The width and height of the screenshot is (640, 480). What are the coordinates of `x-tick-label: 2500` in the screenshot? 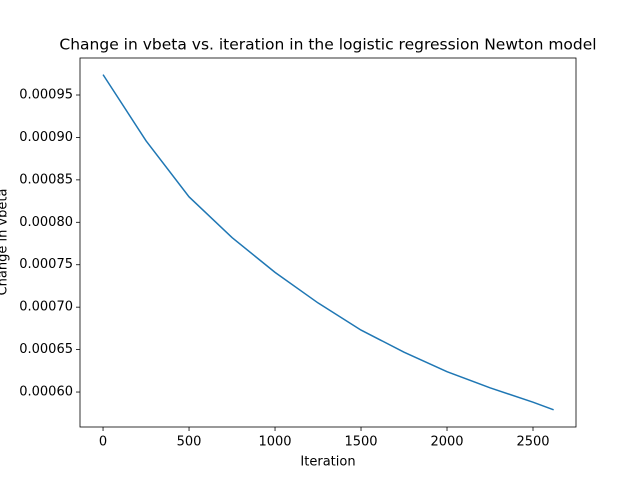 It's located at (532, 442).